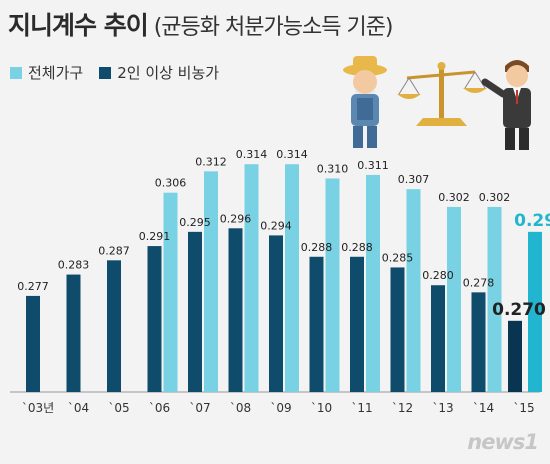  I want to click on balance-scale-icon, so click(442, 94).